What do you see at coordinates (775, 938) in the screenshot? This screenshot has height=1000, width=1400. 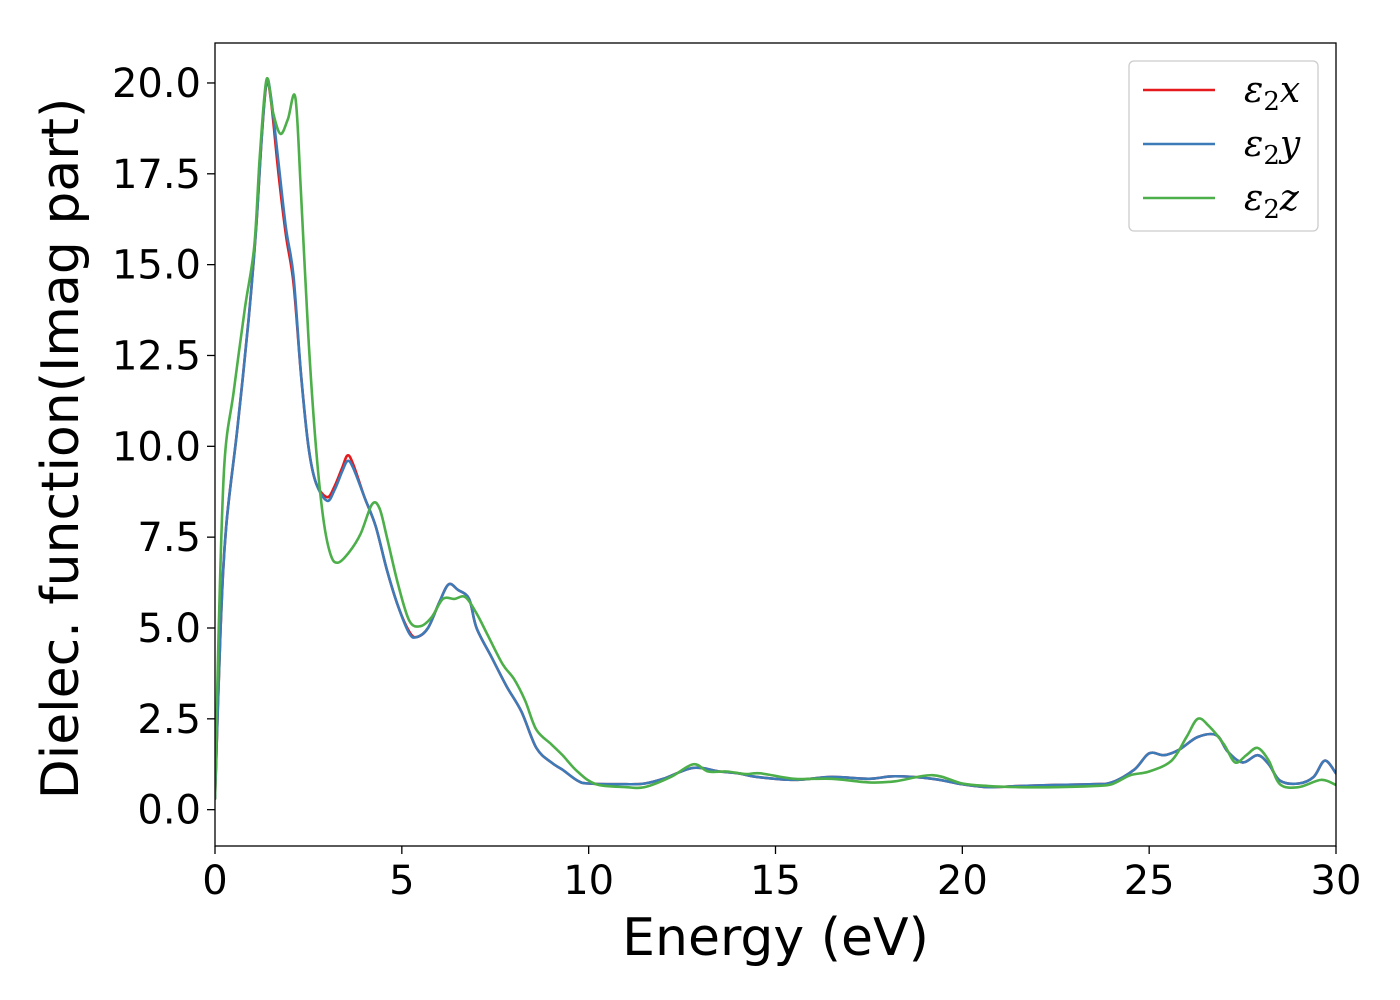 I see `x-axis-label: Energy (eV)` at bounding box center [775, 938].